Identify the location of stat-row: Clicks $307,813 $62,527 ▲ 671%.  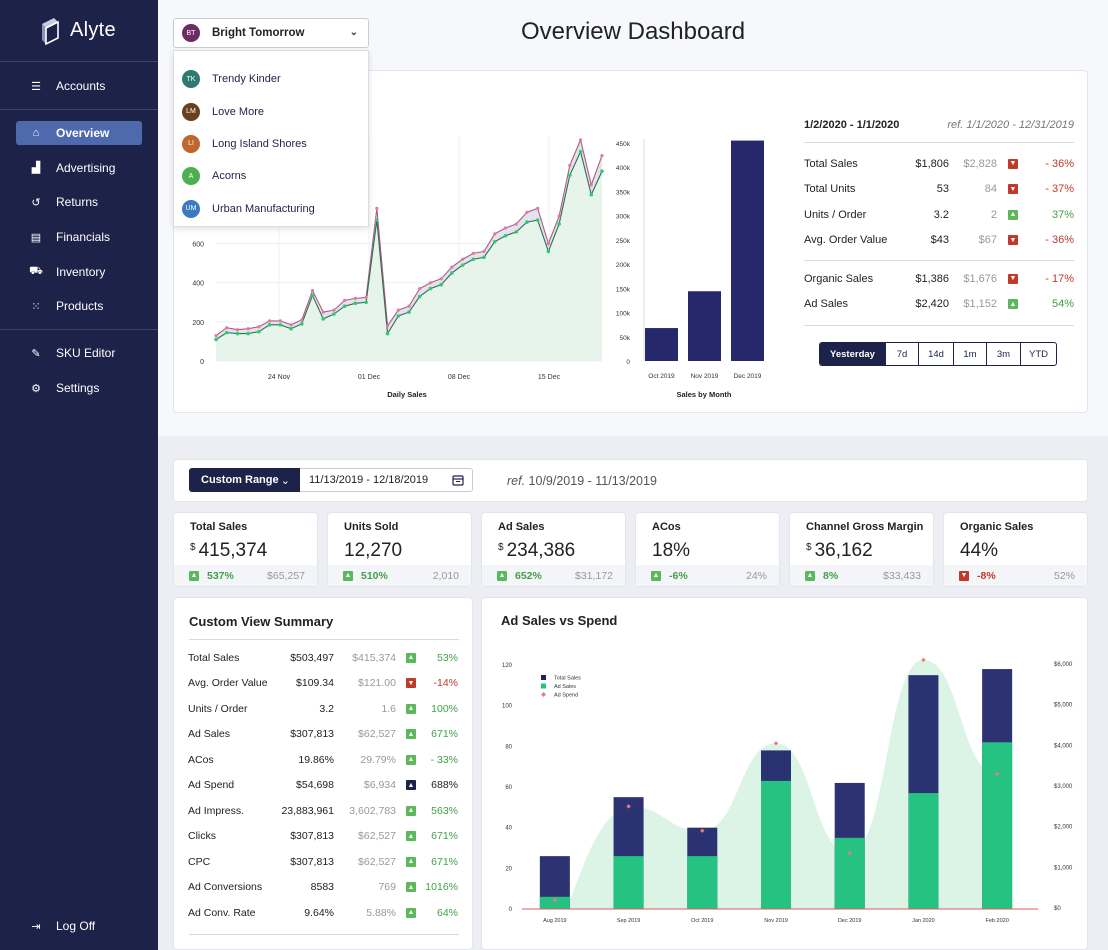
(323, 837).